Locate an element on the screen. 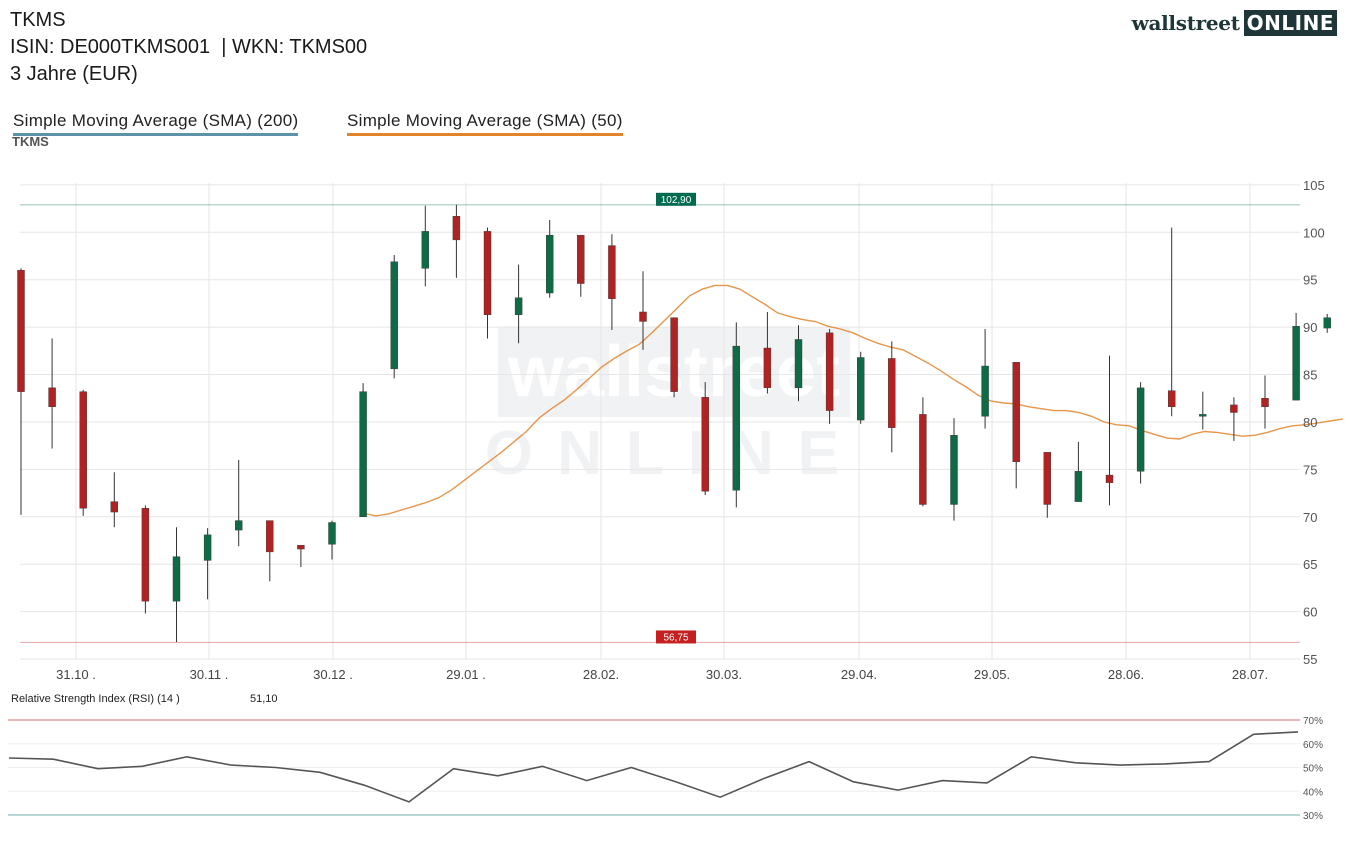 This screenshot has width=1349, height=843. y-tick-label: 105 is located at coordinates (1314, 185).